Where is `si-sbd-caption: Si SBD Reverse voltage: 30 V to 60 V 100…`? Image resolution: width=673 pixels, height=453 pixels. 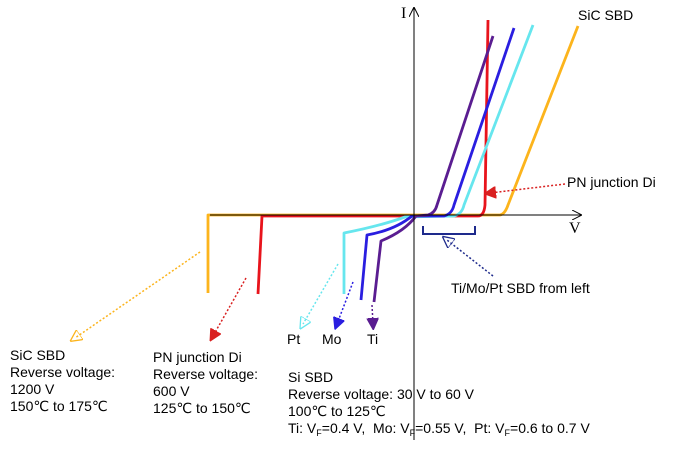
si-sbd-caption: Si SBD Reverse voltage: 30 V to 60 V 100… is located at coordinates (439, 405).